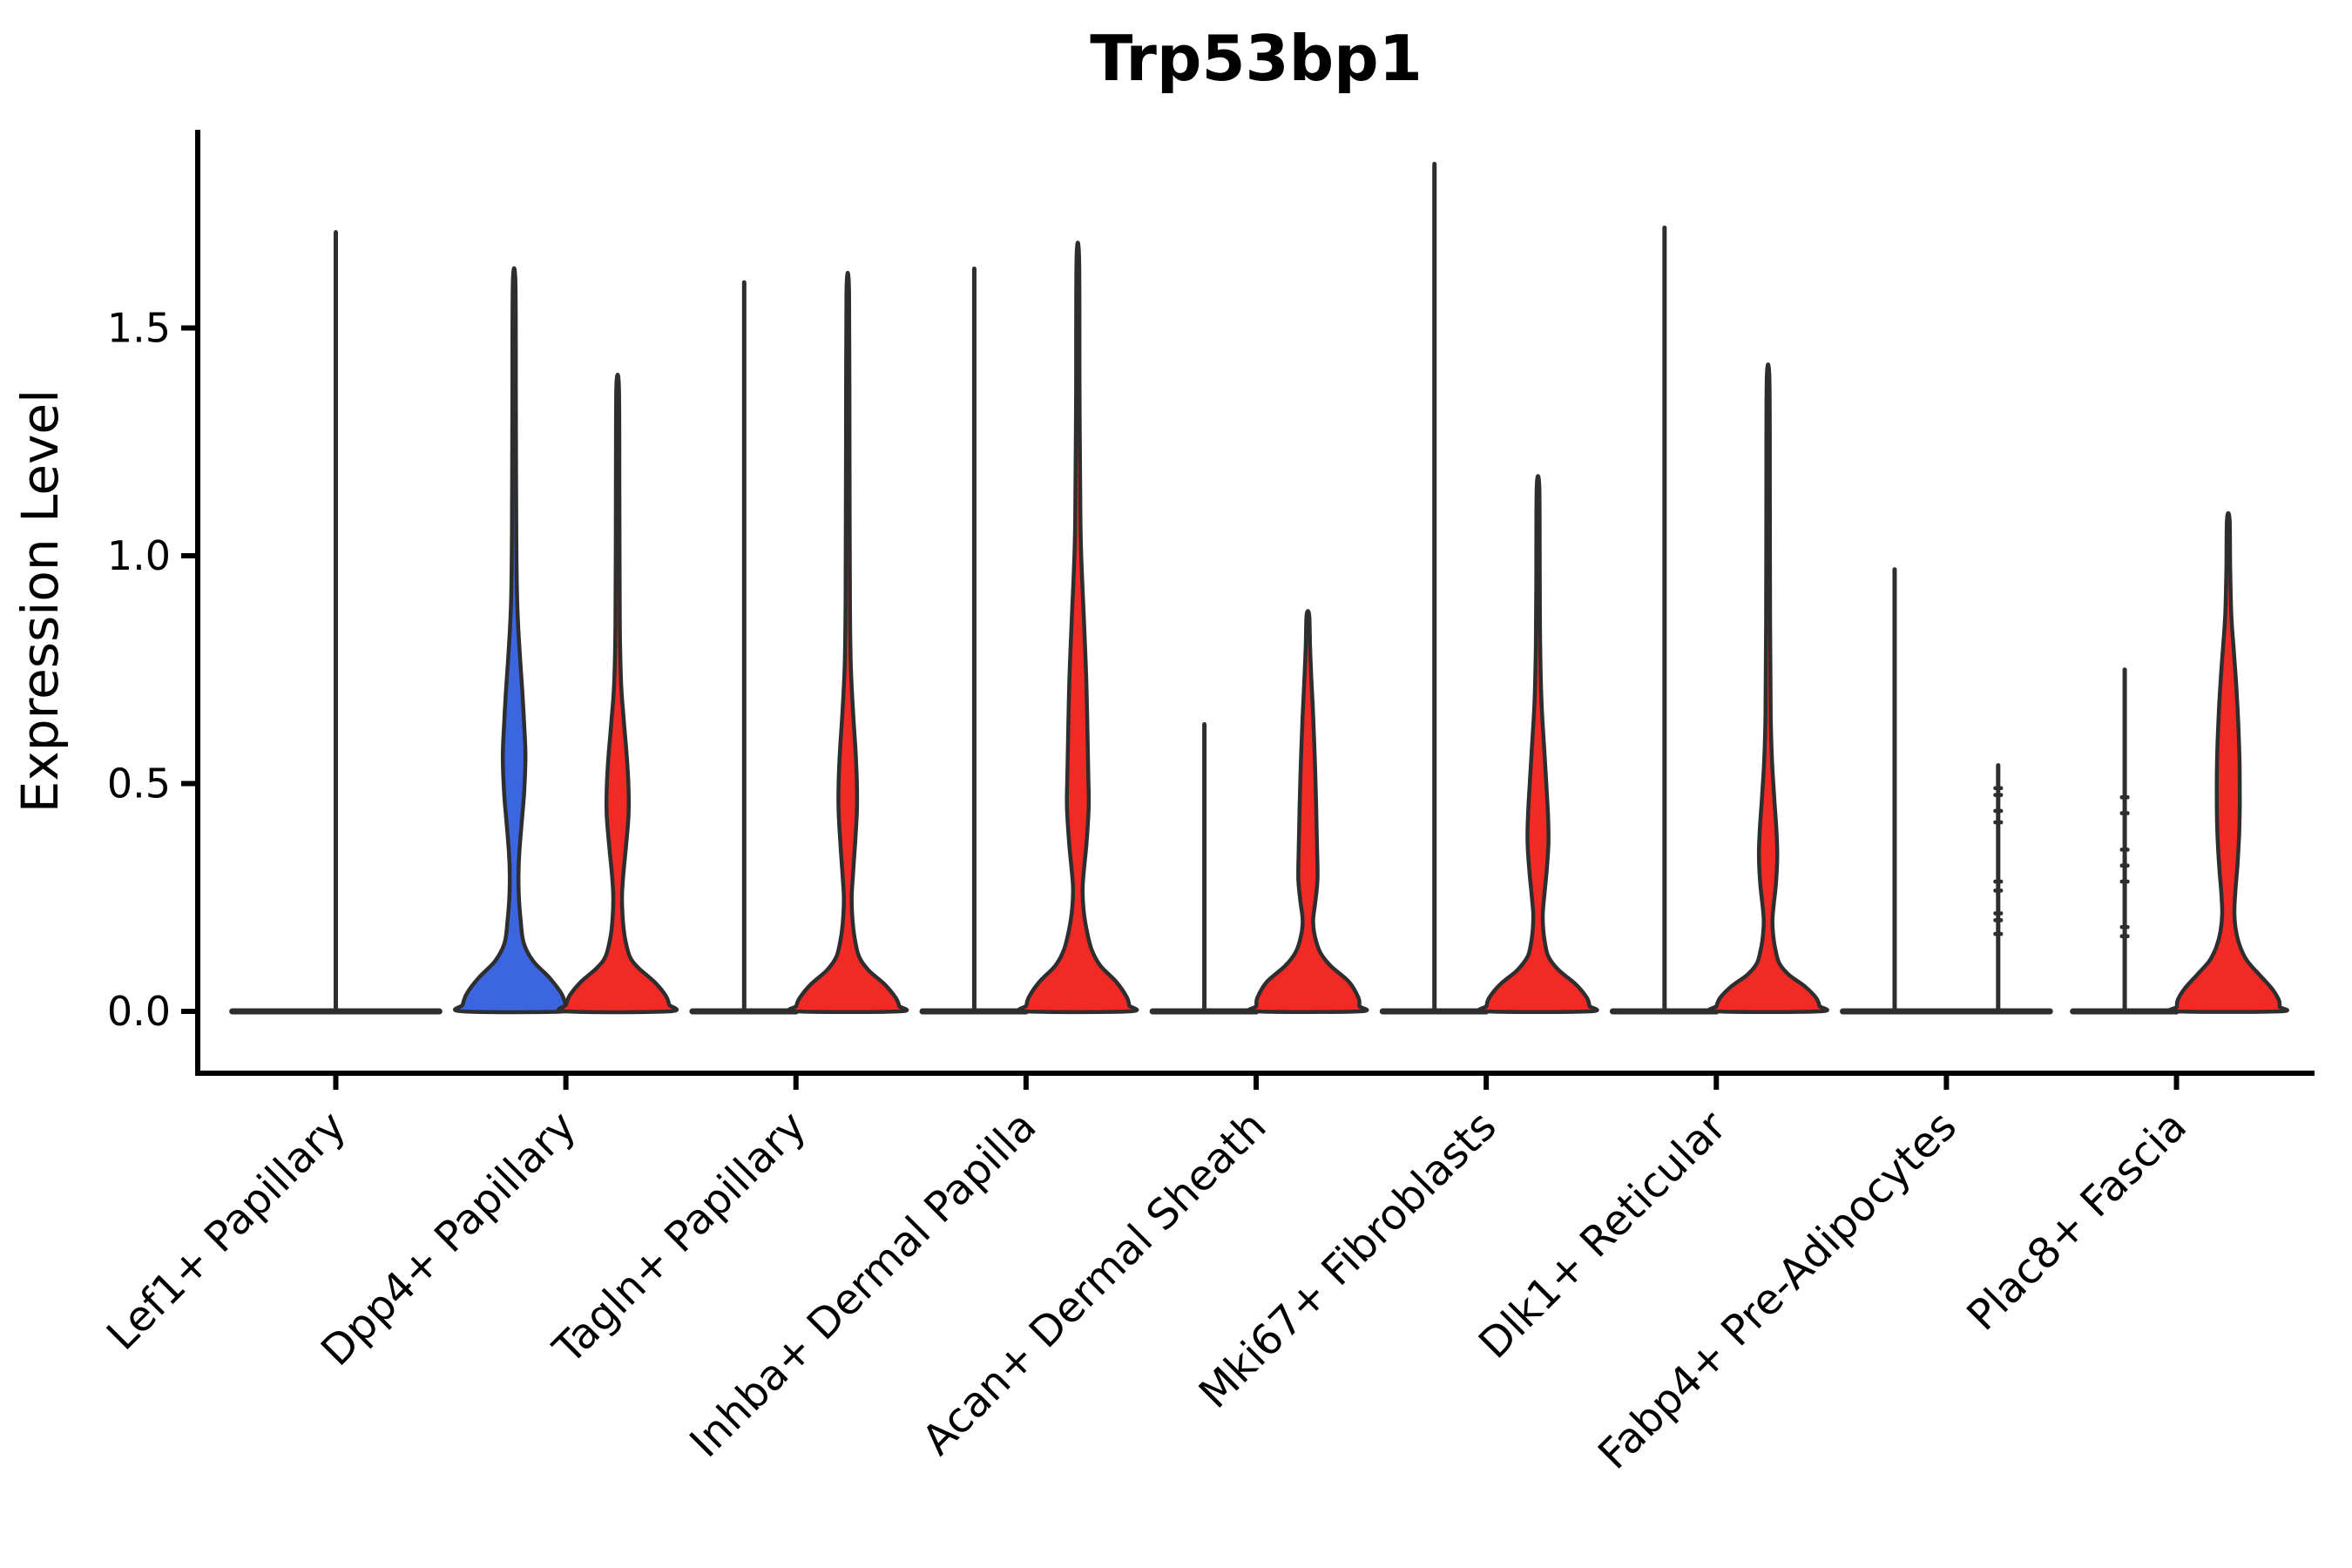  Describe the element at coordinates (1538, 744) in the screenshot. I see `violin-right-Mki67+ Fibroblasts` at that location.